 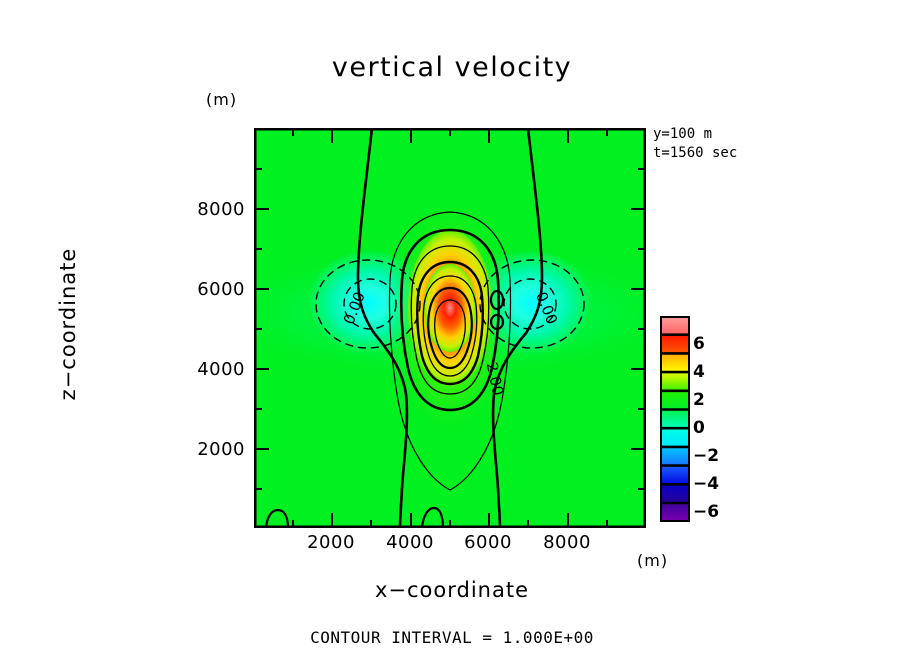 I want to click on colorbar-tick-neg6: −6, so click(x=706, y=512).